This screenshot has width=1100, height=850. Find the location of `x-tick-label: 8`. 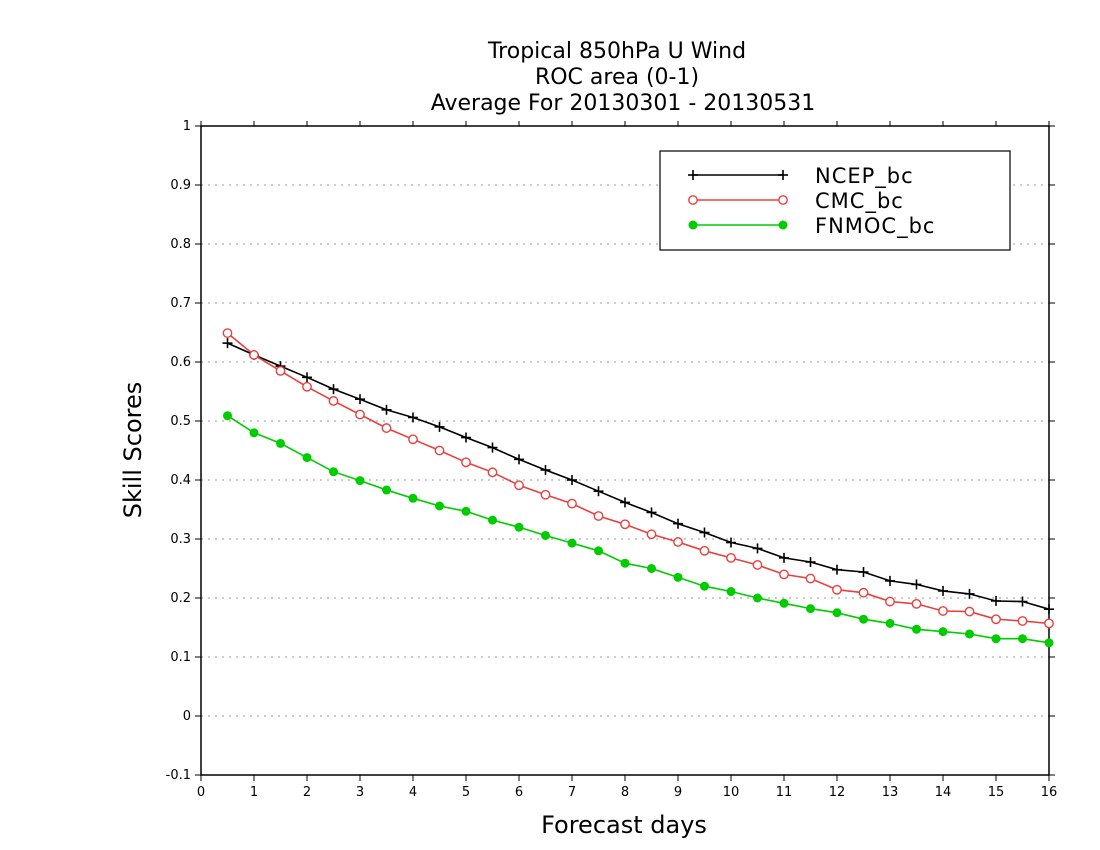

x-tick-label: 8 is located at coordinates (625, 792).